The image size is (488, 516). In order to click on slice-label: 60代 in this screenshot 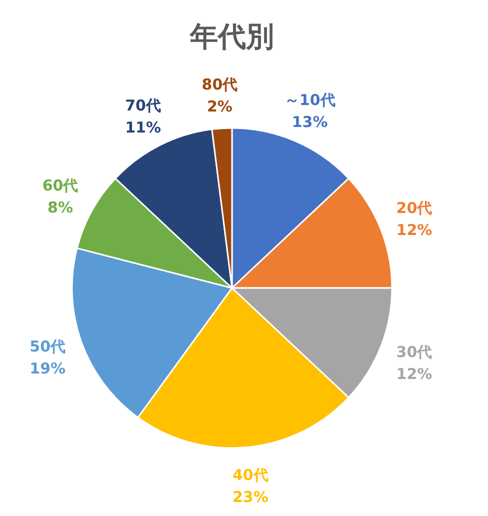, I will do `click(60, 185)`.